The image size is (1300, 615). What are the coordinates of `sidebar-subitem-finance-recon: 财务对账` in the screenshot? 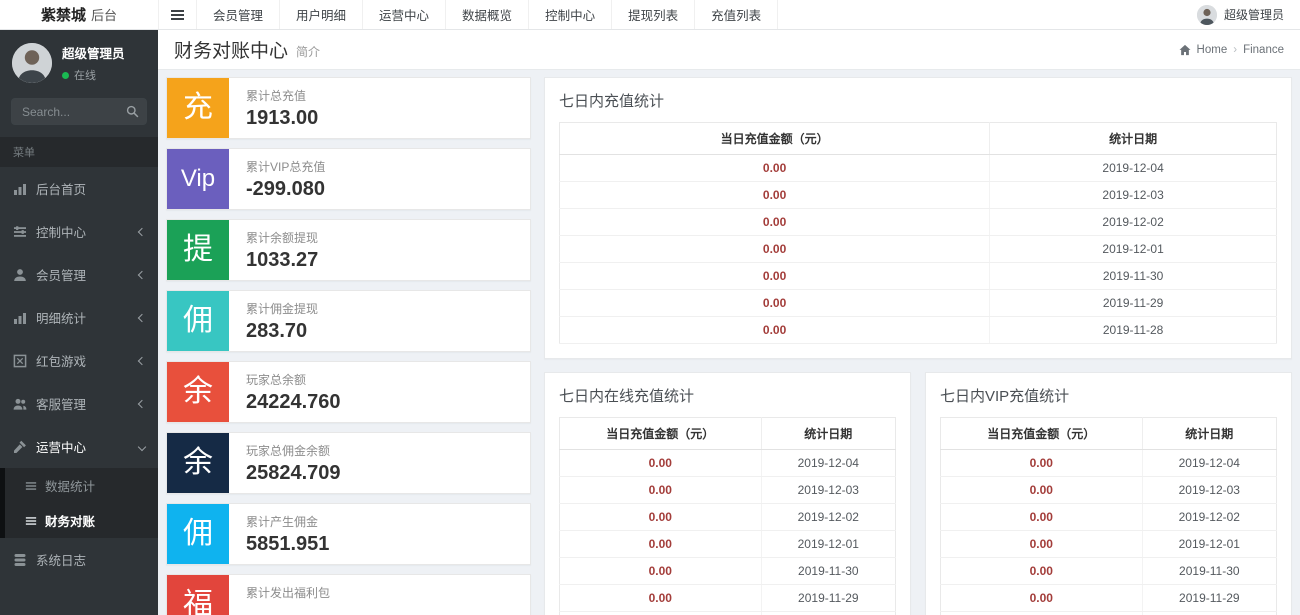 It's located at (81, 520).